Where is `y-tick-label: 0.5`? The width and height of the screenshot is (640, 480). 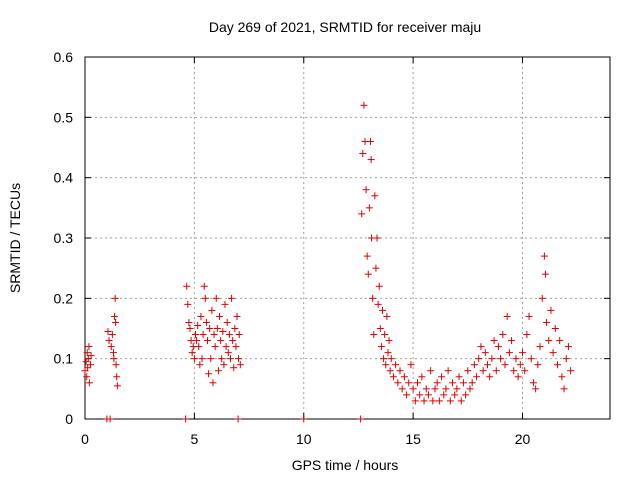 y-tick-label: 0.5 is located at coordinates (64, 117).